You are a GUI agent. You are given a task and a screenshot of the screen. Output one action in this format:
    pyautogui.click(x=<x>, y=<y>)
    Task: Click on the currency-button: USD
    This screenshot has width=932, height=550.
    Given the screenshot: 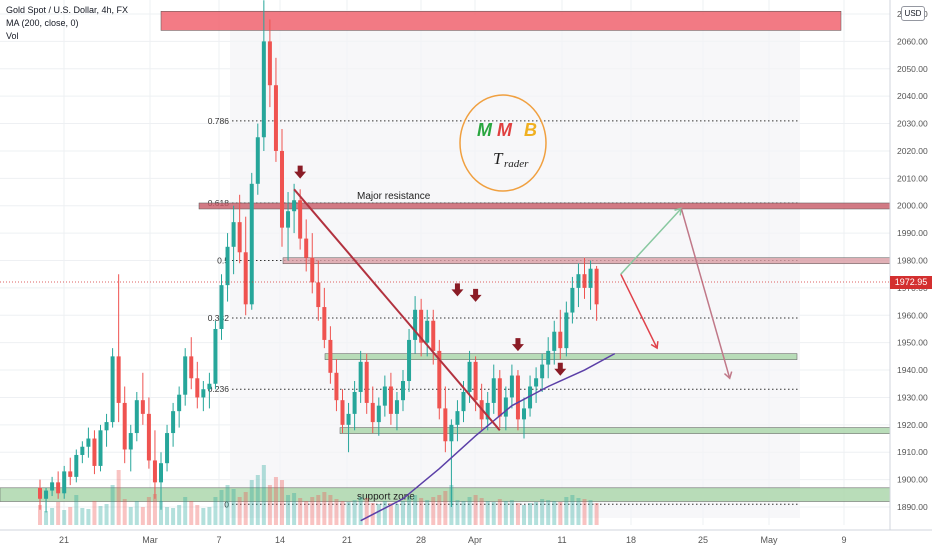 What is the action you would take?
    pyautogui.click(x=913, y=13)
    